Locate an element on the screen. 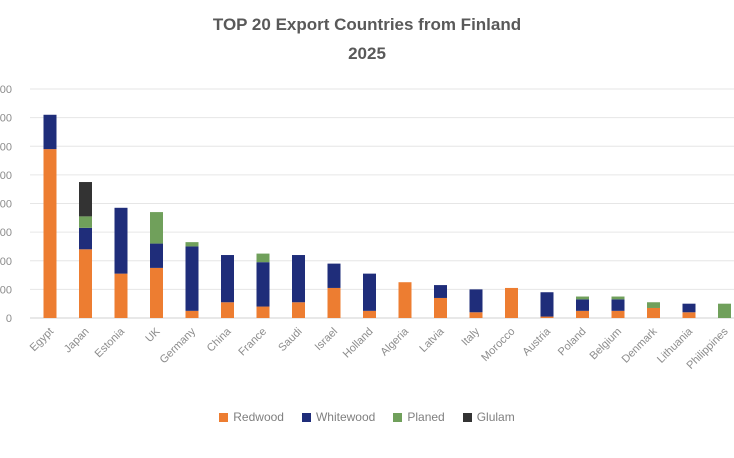 Image resolution: width=734 pixels, height=458 pixels. bar-redwood-belgium is located at coordinates (618, 314).